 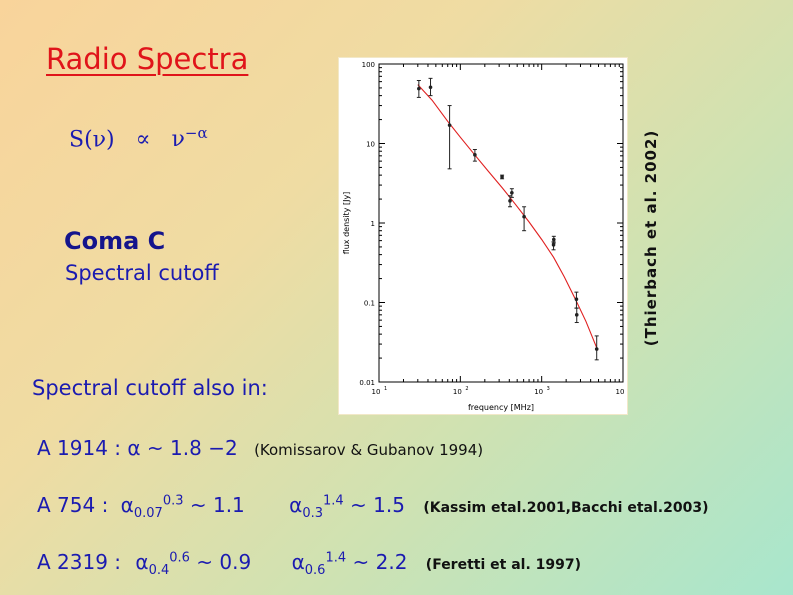 I want to click on cluster-name: A 754, so click(x=66, y=505).